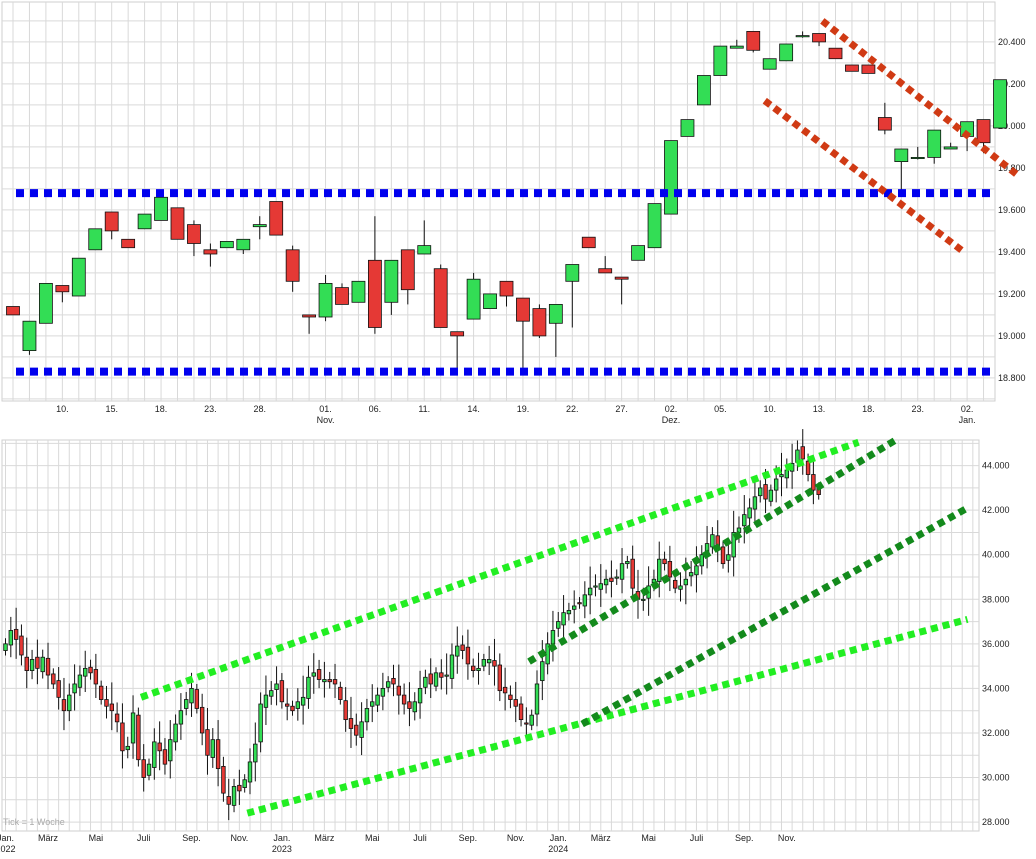 The width and height of the screenshot is (1036, 859). Describe the element at coordinates (996, 466) in the screenshot. I see `y-tick-label: 44.000` at that location.